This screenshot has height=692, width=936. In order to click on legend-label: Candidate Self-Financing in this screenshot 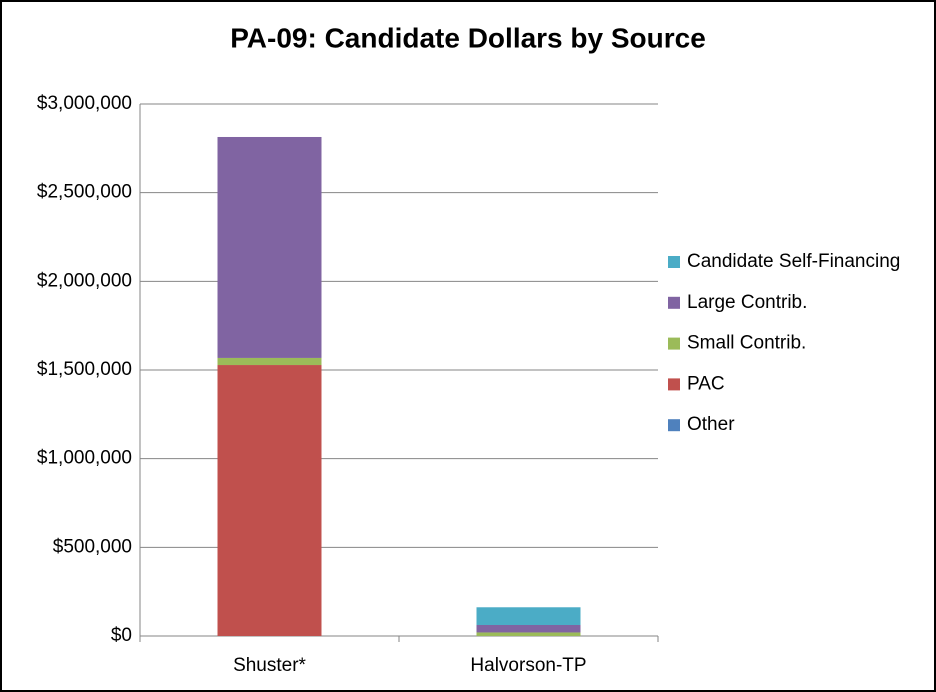, I will do `click(793, 261)`.